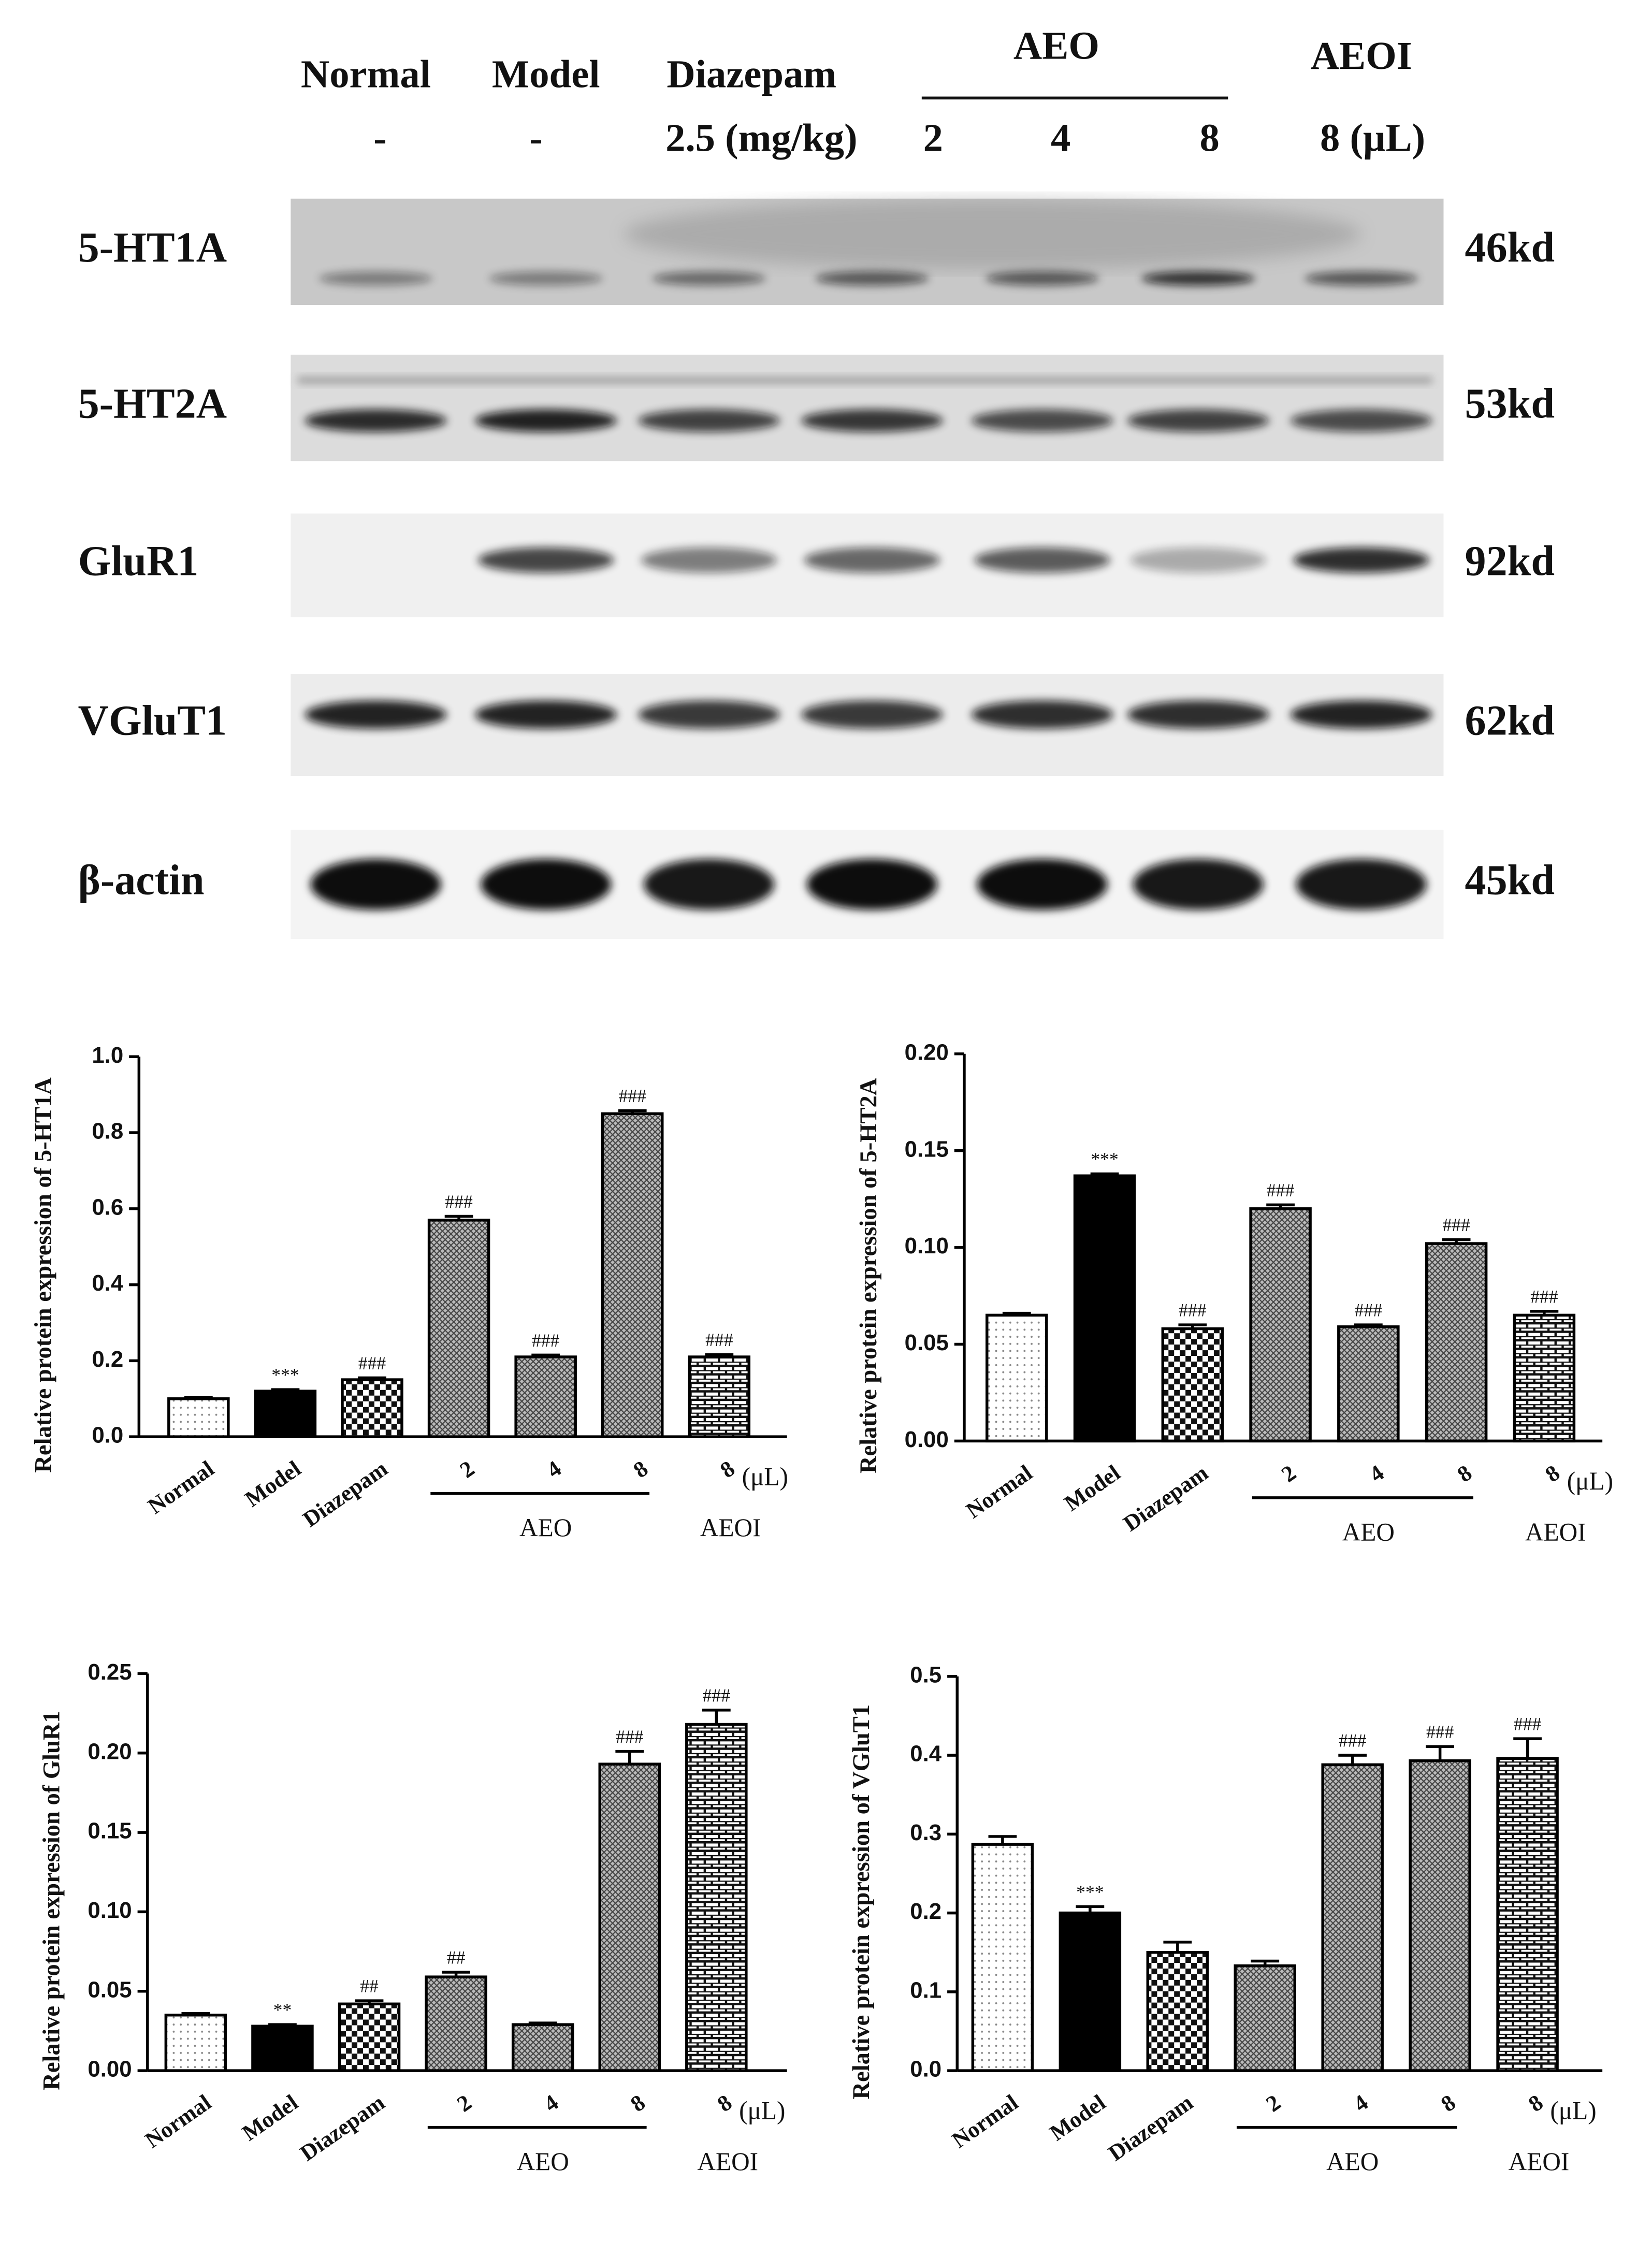 The width and height of the screenshot is (1652, 2241). I want to click on significance-label: ##, so click(456, 1957).